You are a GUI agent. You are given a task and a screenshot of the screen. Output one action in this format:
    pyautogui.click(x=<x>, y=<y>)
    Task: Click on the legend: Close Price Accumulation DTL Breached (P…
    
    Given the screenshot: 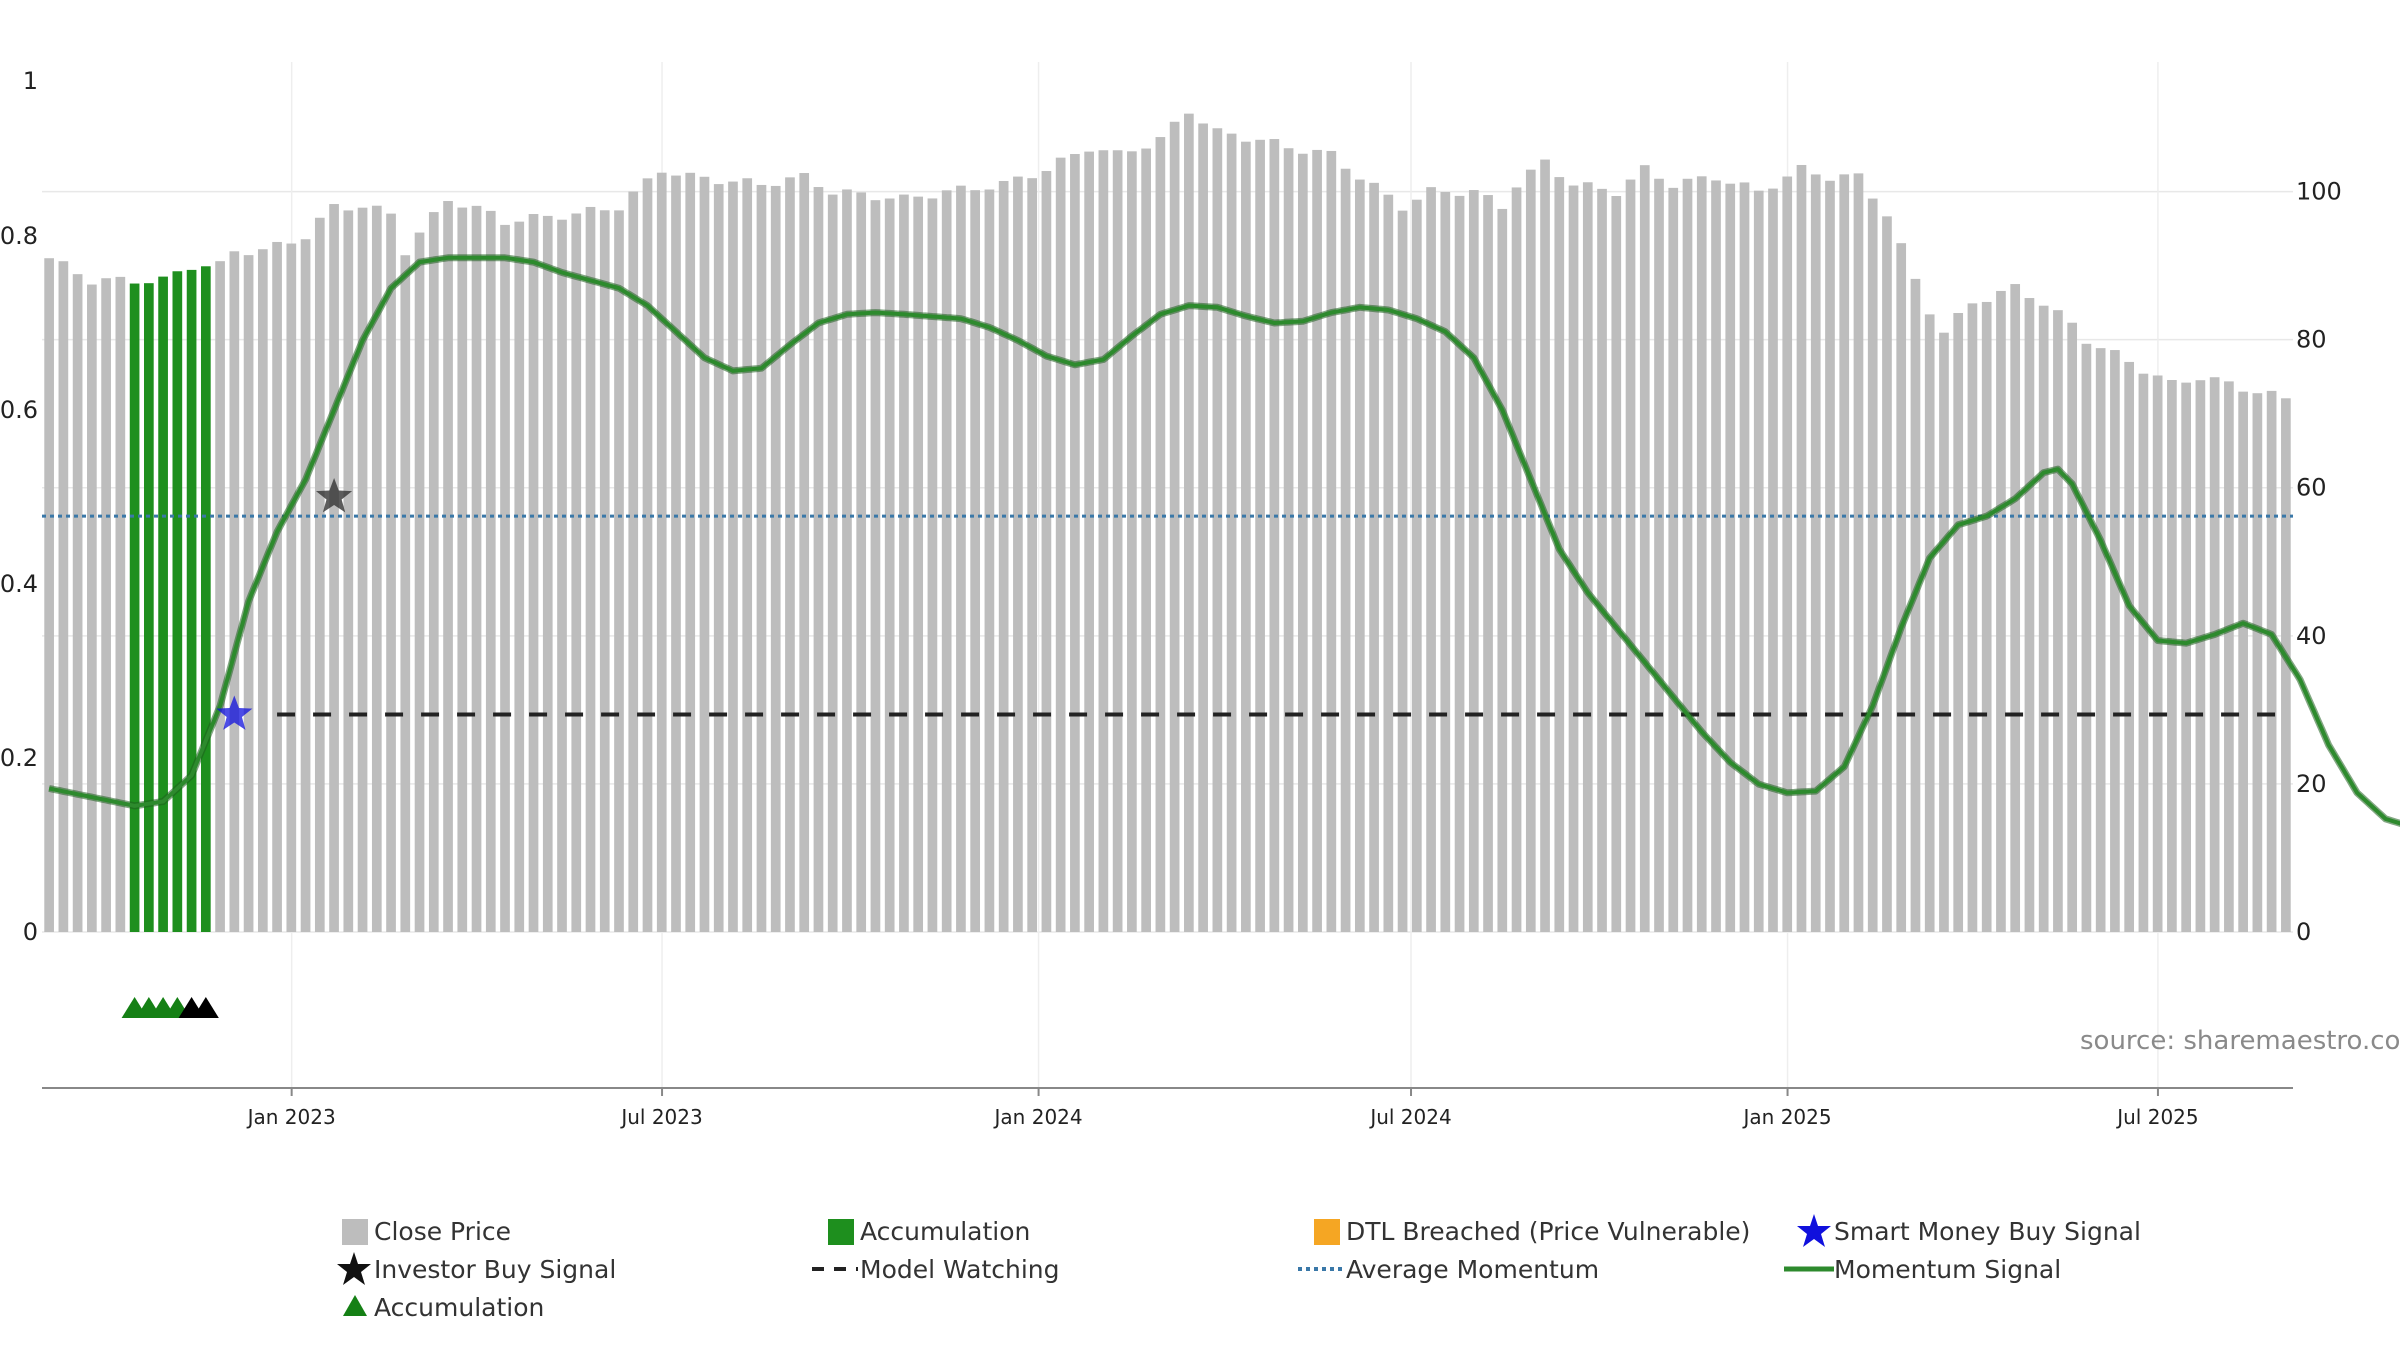 What is the action you would take?
    pyautogui.click(x=1270, y=1272)
    